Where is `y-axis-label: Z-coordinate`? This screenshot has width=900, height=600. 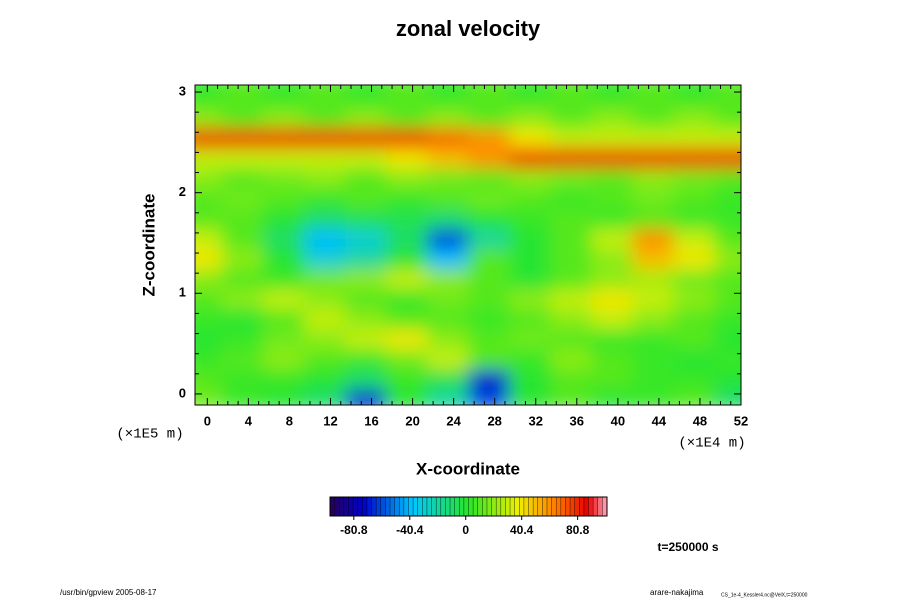 y-axis-label: Z-coordinate is located at coordinates (148, 245).